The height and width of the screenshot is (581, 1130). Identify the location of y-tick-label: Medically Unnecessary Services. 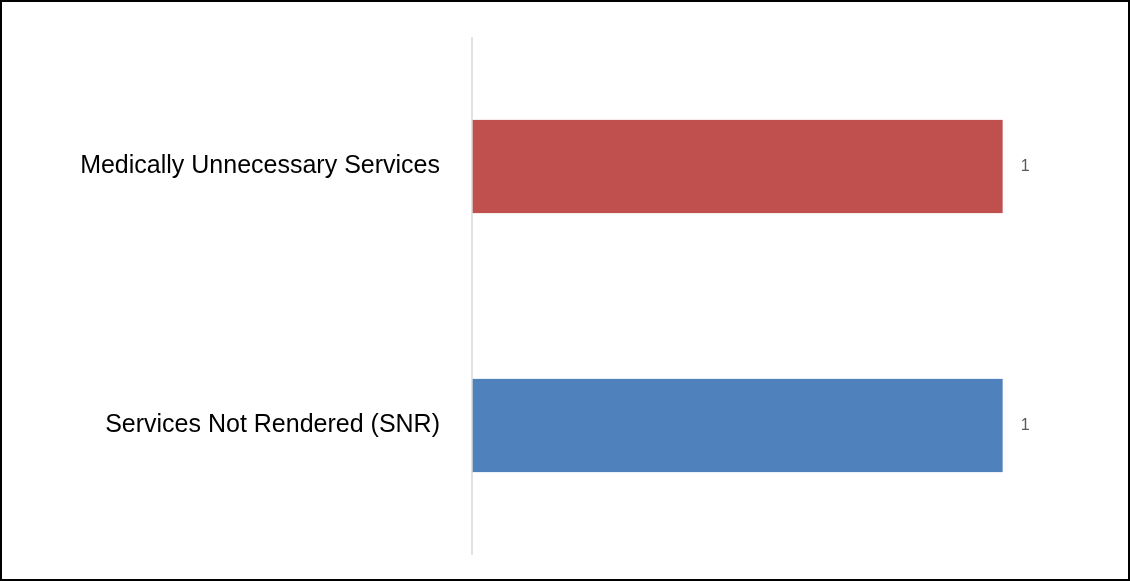
(260, 164).